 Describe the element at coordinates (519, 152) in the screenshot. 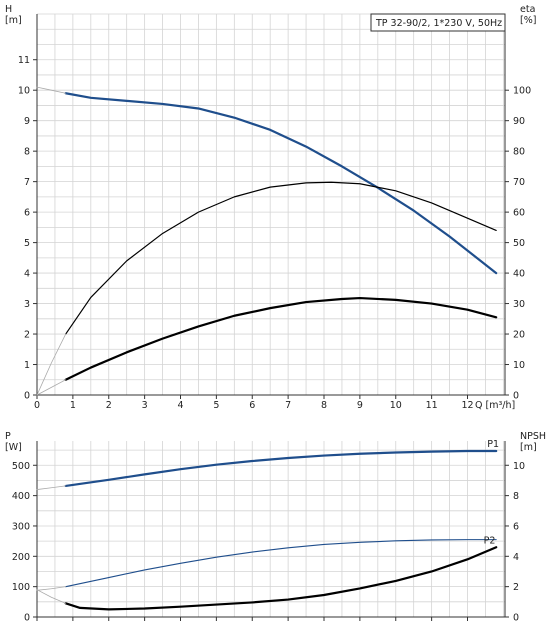

I see `y-right-tick-label: 80` at that location.